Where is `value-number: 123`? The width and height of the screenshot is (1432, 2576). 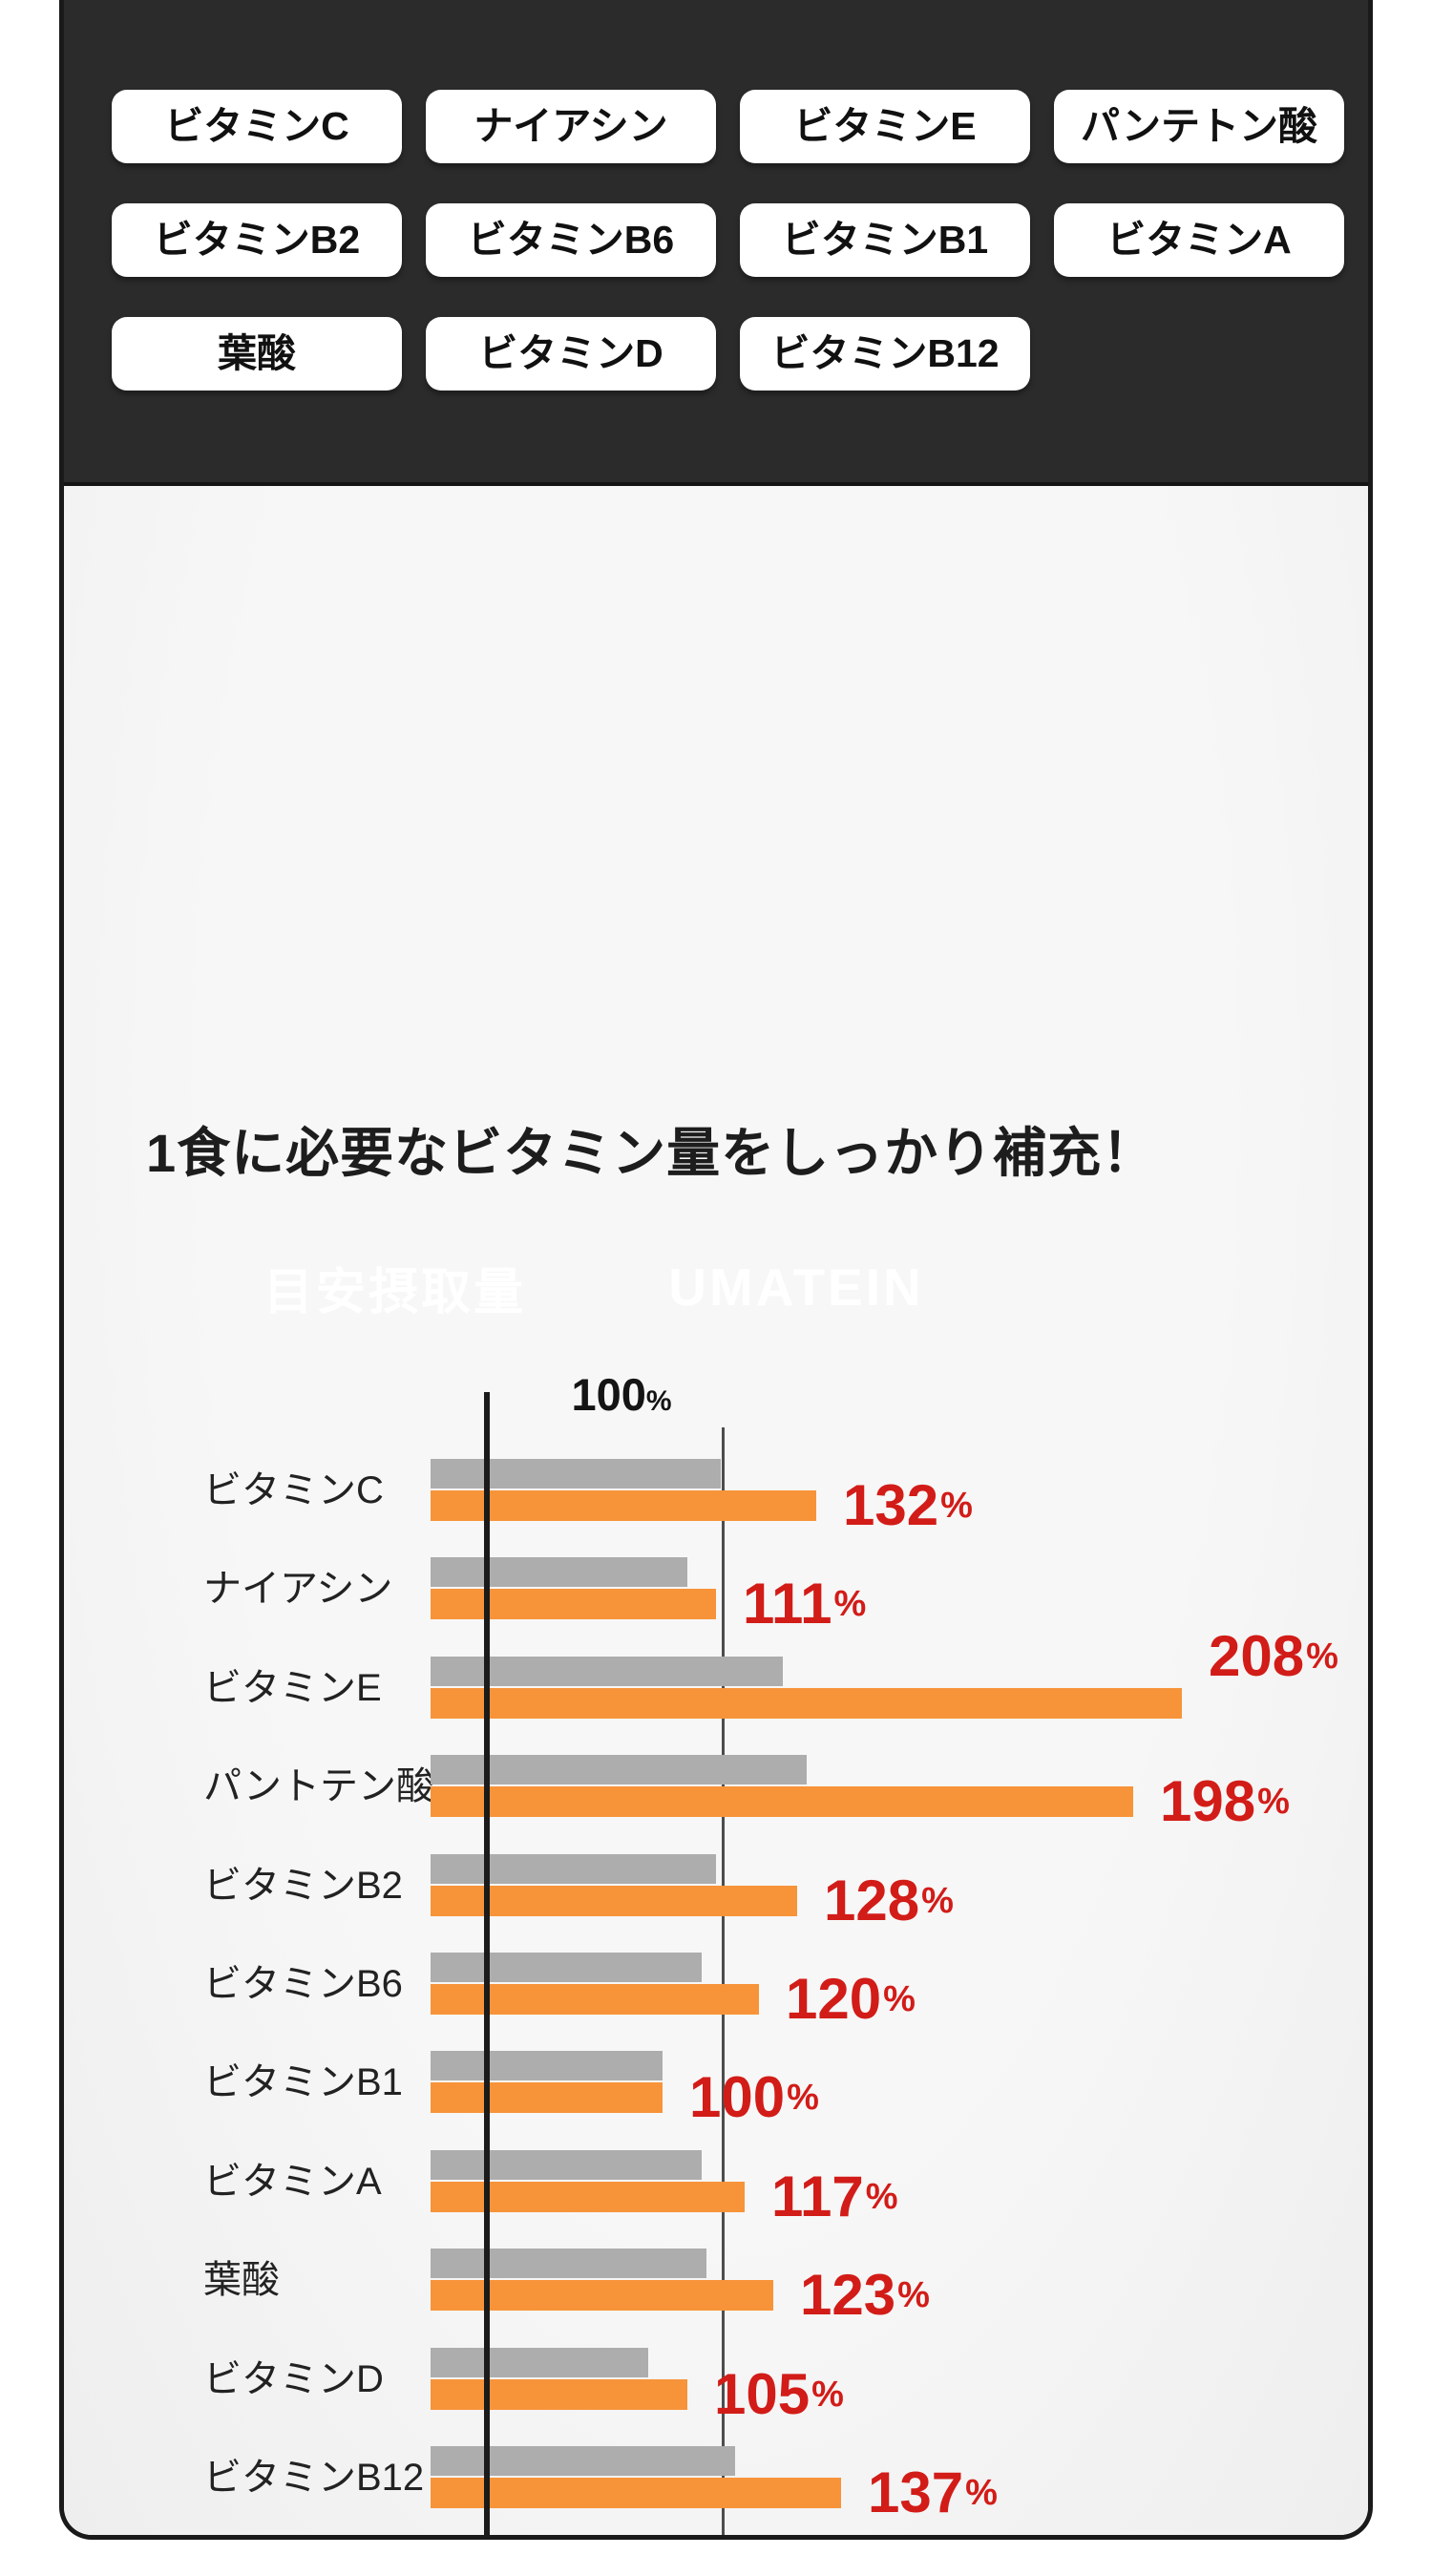 value-number: 123 is located at coordinates (848, 2295).